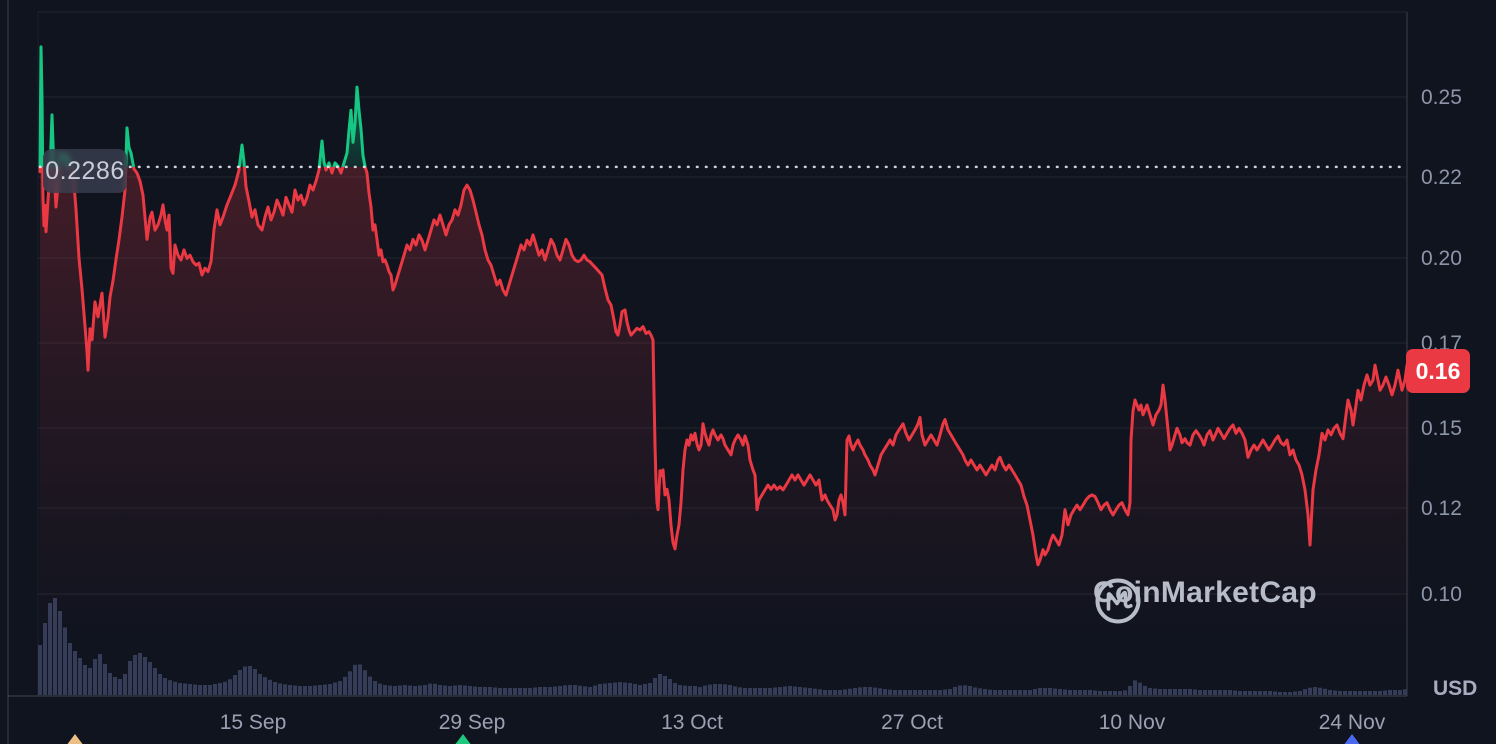 The height and width of the screenshot is (744, 1496). Describe the element at coordinates (1205, 592) in the screenshot. I see `watermark-text: CoinMarketCap` at that location.